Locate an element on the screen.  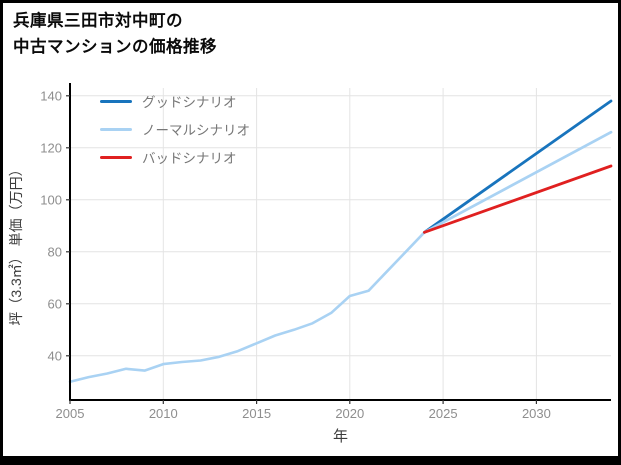
series-line-normal is located at coordinates (517, 182).